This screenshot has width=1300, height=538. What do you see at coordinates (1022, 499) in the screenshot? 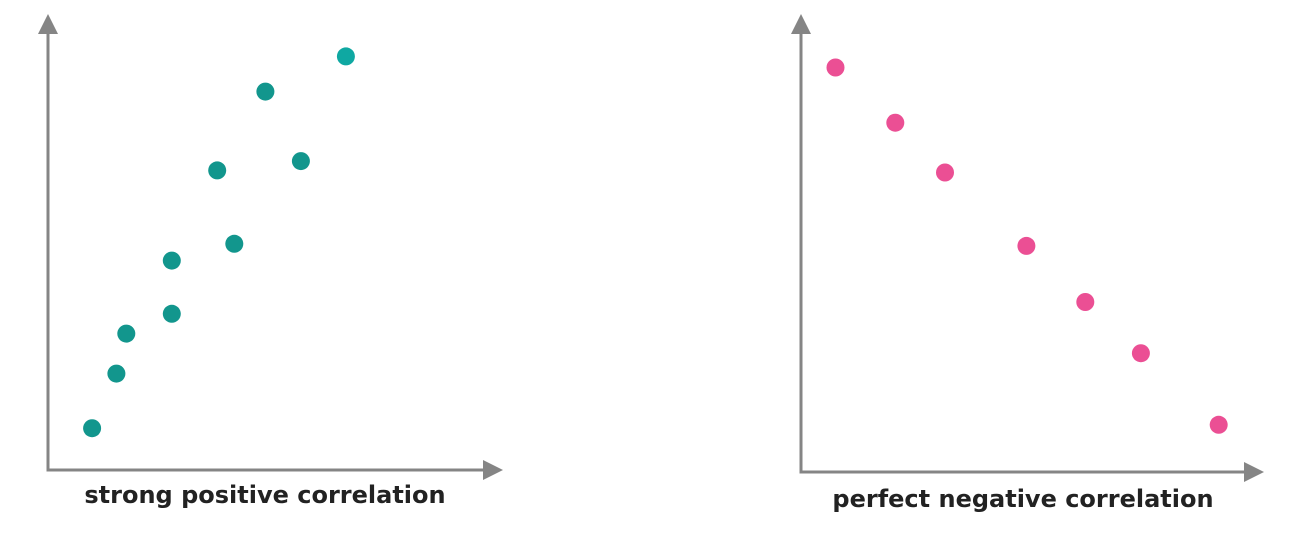
I see `negative-chart-title: perfect negative correlation` at bounding box center [1022, 499].